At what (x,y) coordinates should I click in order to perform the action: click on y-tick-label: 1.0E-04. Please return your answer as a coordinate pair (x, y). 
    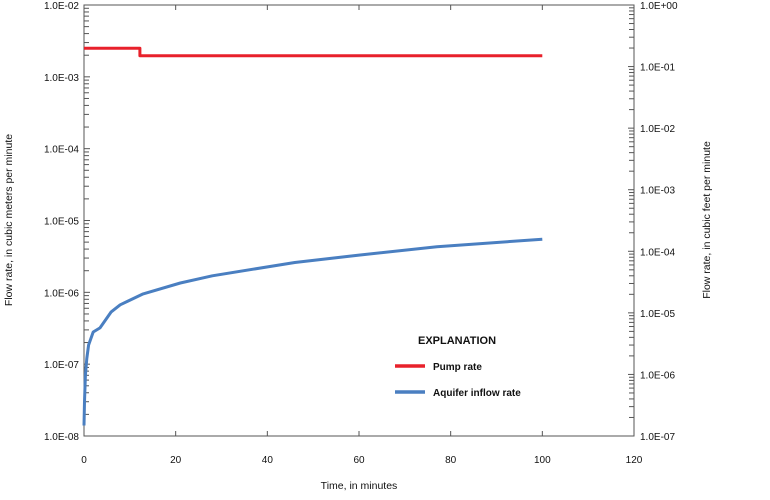
    Looking at the image, I should click on (61, 150).